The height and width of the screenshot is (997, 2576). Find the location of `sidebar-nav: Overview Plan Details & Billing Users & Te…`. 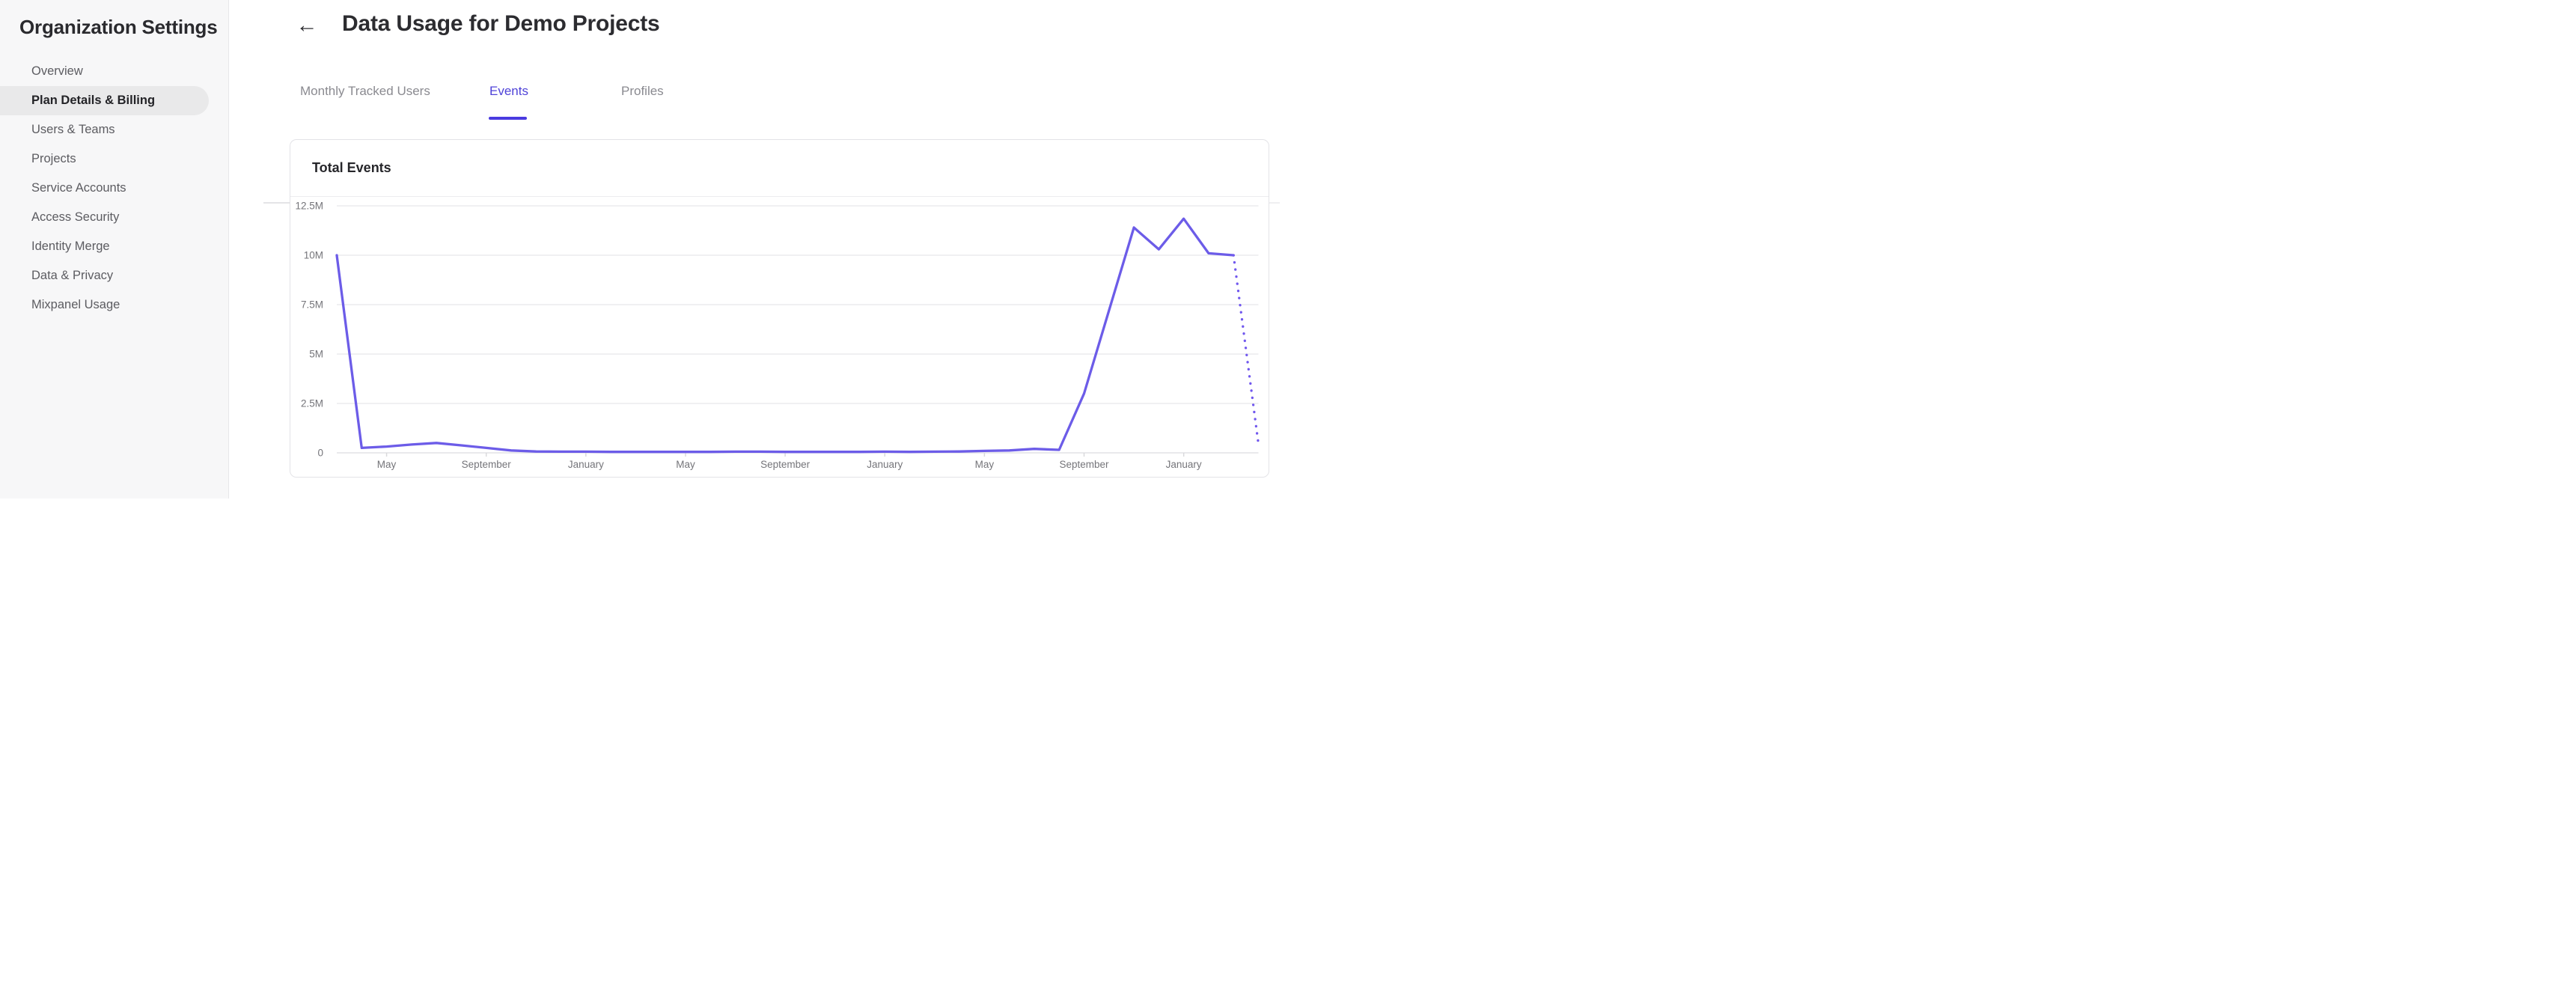

sidebar-nav: Overview Plan Details & Billing Users & Te… is located at coordinates (115, 189).